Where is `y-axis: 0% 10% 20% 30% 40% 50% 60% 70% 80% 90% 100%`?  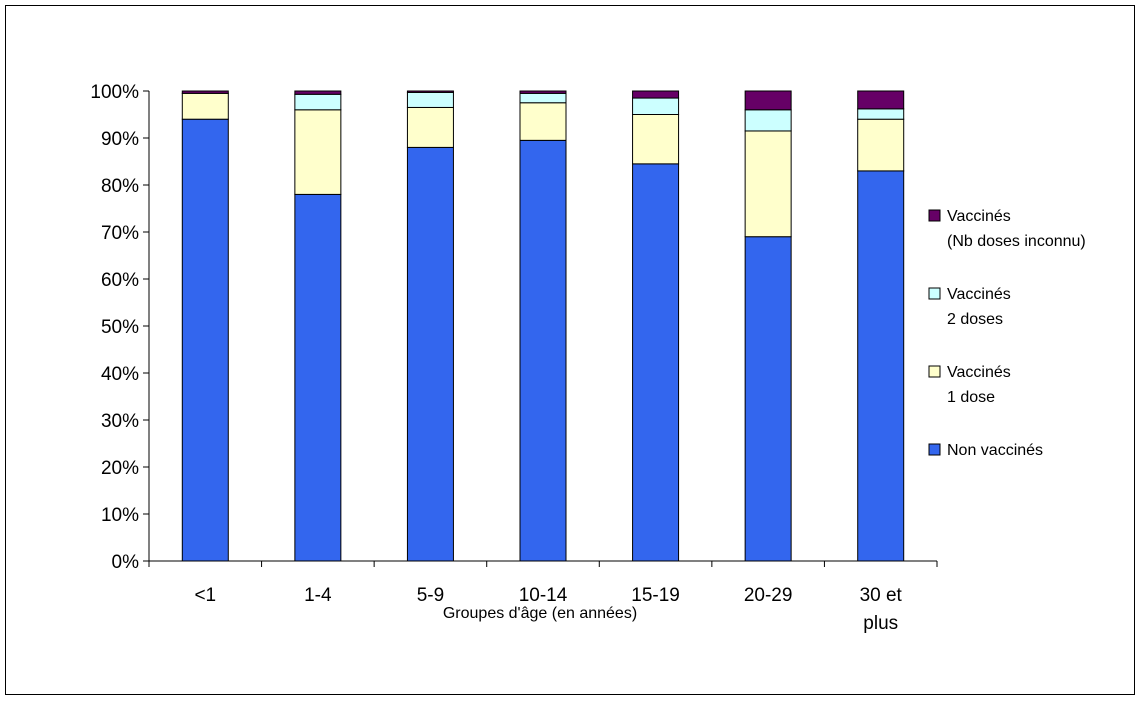 y-axis: 0% 10% 20% 30% 40% 50% 60% 70% 80% 90% 100% is located at coordinates (120, 327).